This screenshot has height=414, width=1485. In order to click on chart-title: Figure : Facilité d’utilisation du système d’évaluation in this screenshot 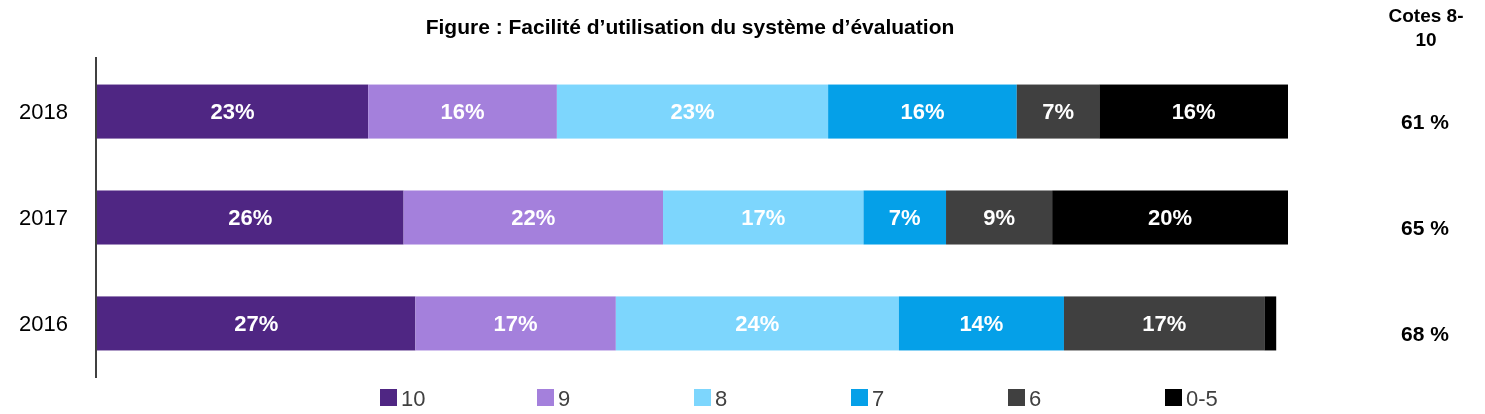, I will do `click(690, 26)`.